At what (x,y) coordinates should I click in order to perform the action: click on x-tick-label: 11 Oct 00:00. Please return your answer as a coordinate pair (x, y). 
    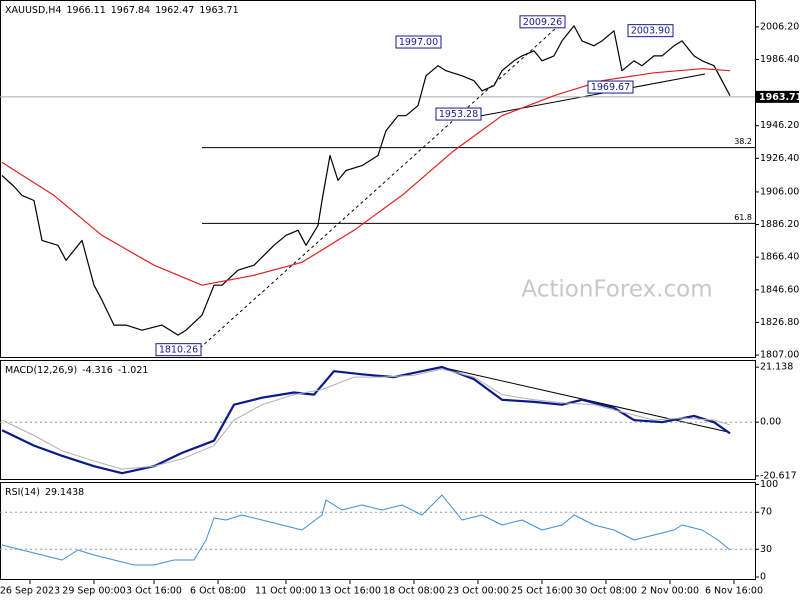
    Looking at the image, I should click on (286, 591).